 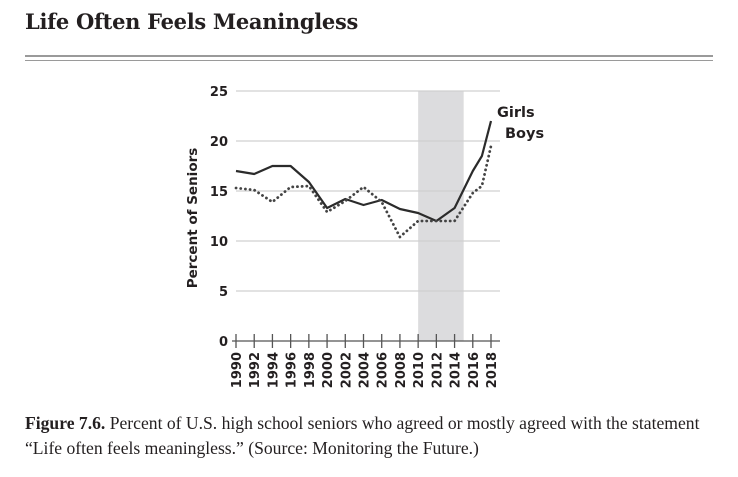 I want to click on x-tick-label: 1998, so click(x=310, y=370).